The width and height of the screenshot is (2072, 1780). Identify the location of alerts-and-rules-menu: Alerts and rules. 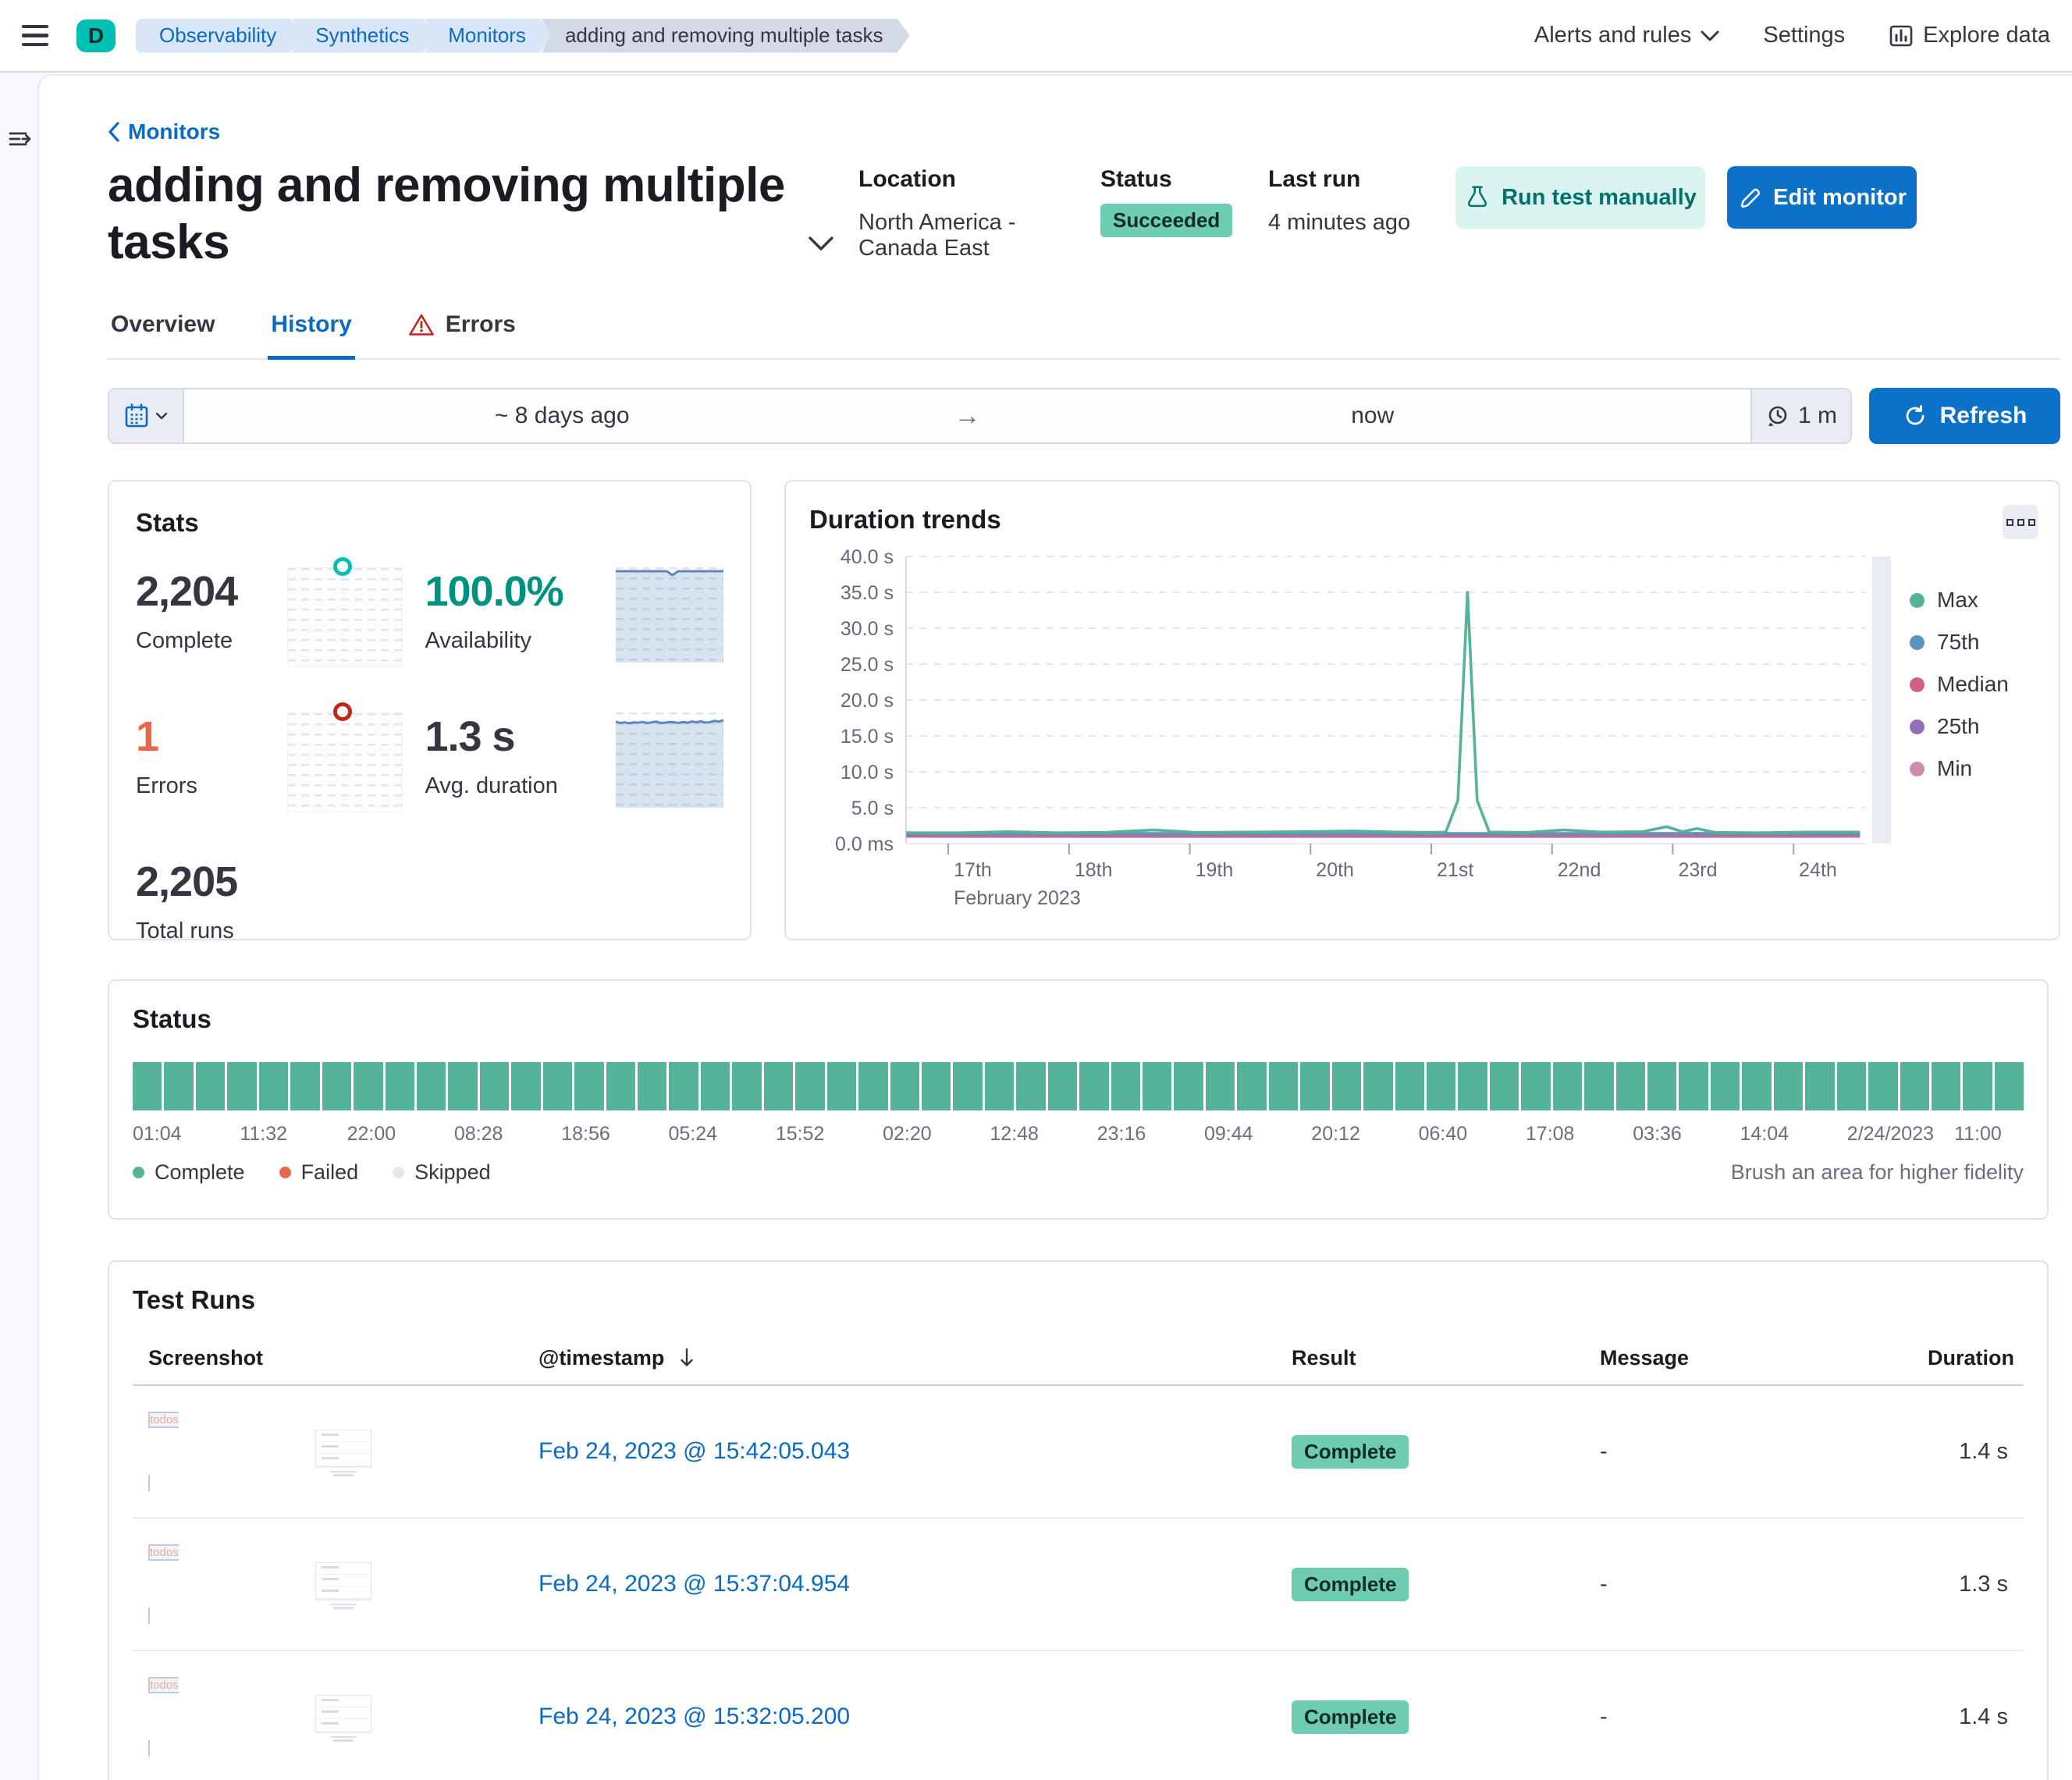
(1627, 35).